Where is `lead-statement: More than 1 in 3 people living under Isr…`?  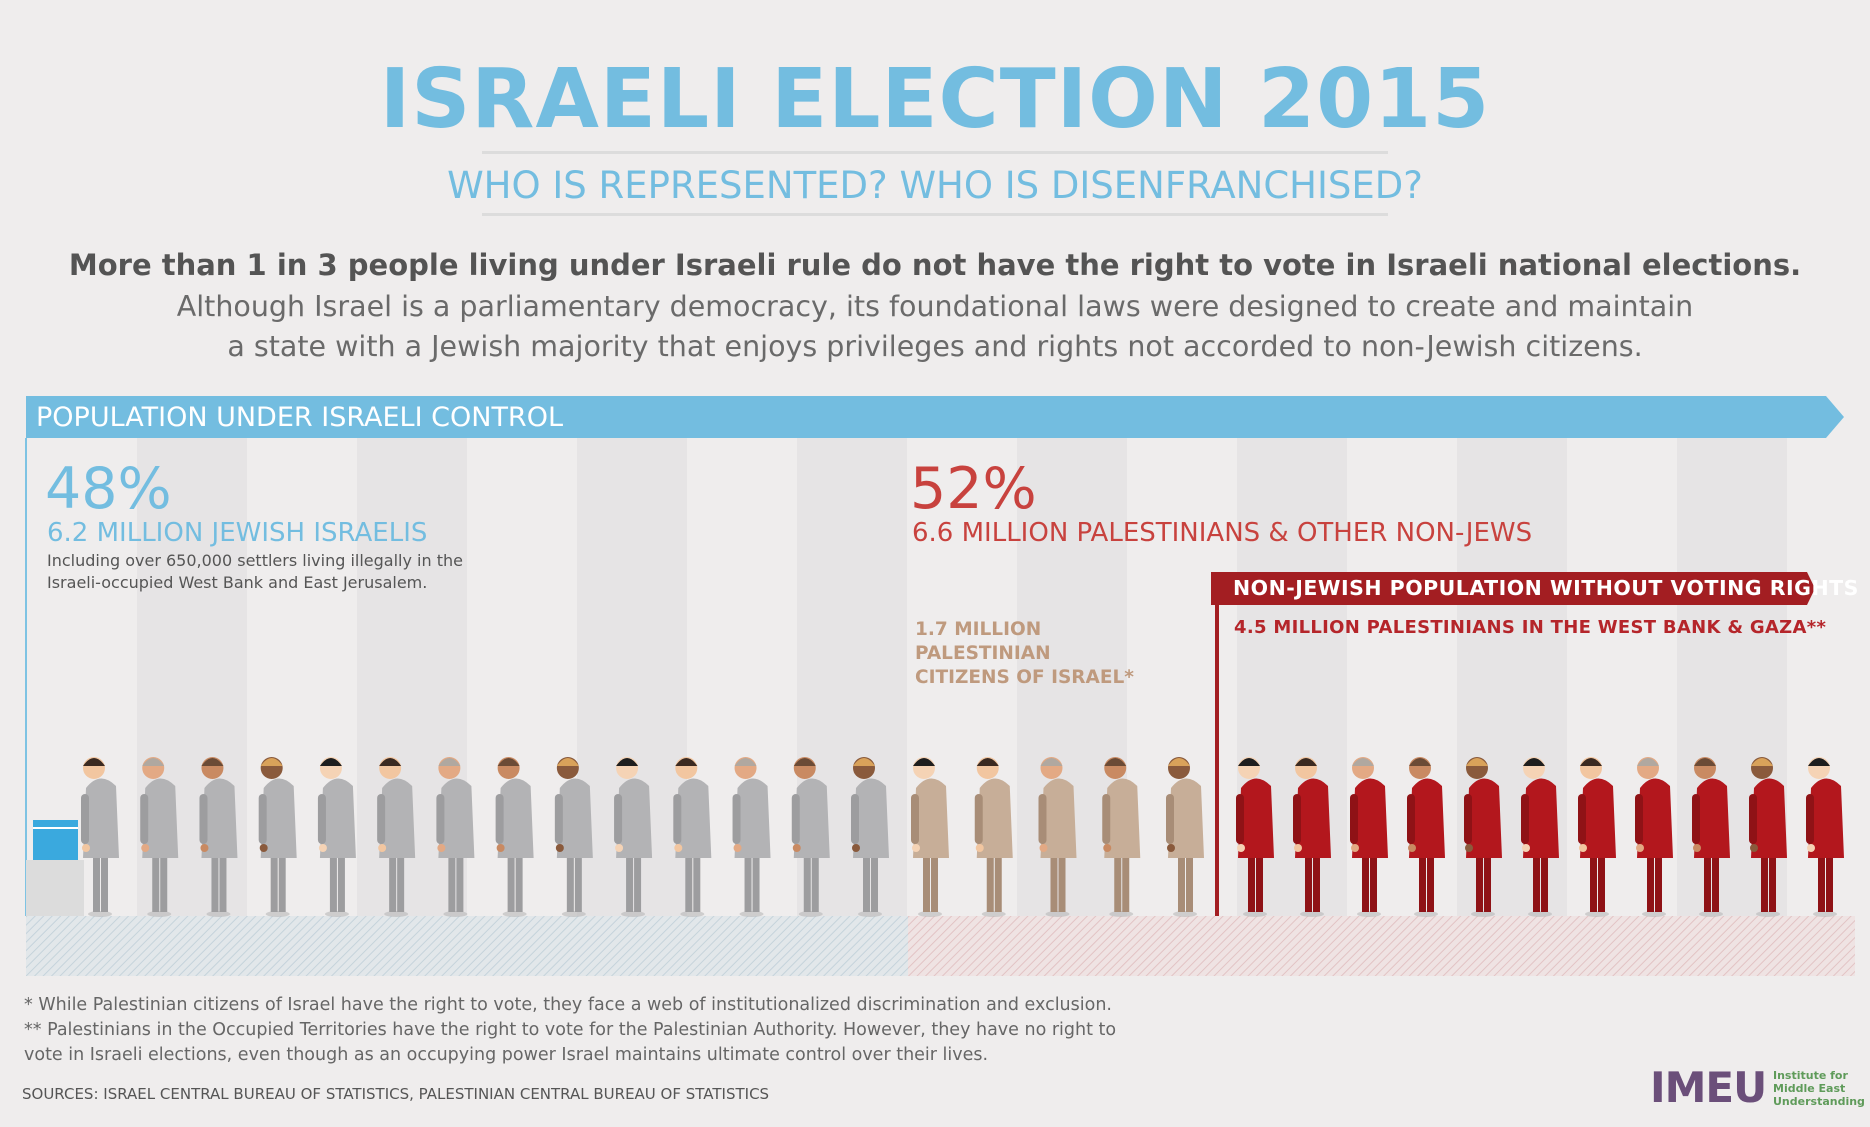 lead-statement: More than 1 in 3 people living under Isr… is located at coordinates (935, 265).